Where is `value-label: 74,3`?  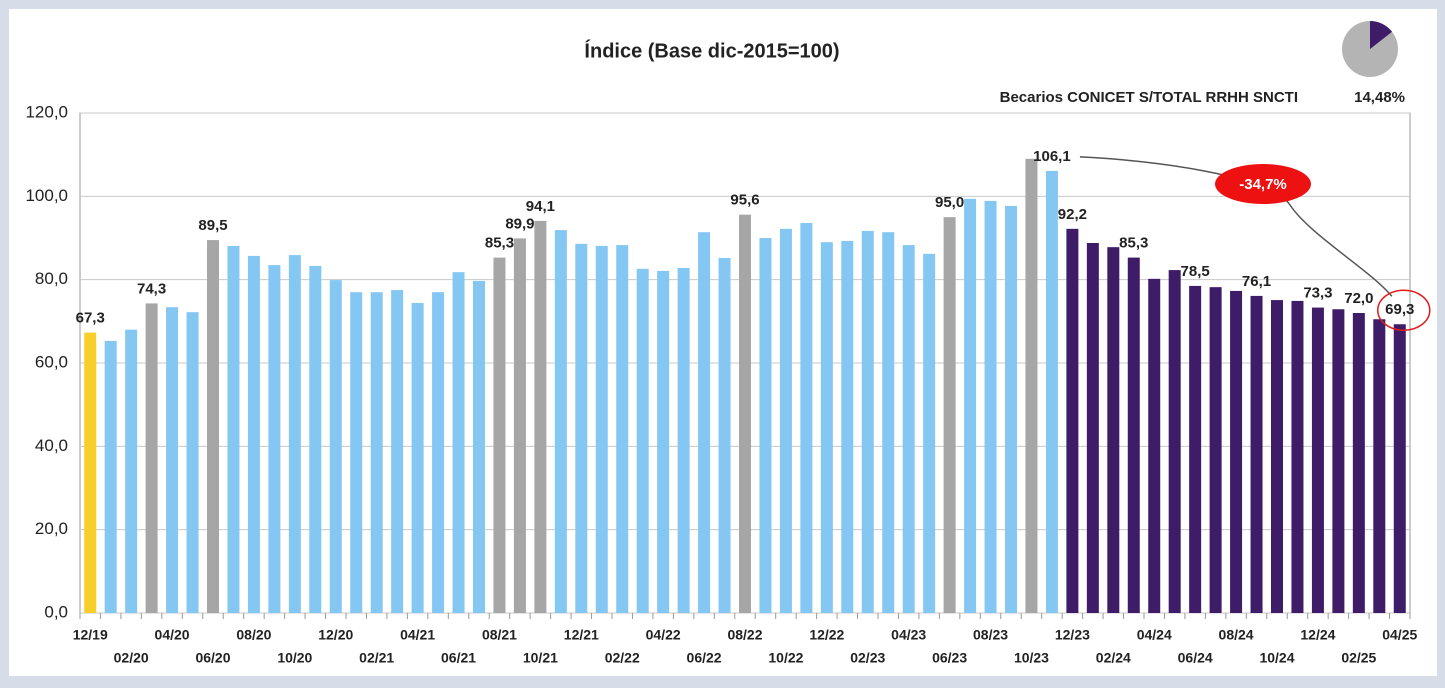
value-label: 74,3 is located at coordinates (151, 288).